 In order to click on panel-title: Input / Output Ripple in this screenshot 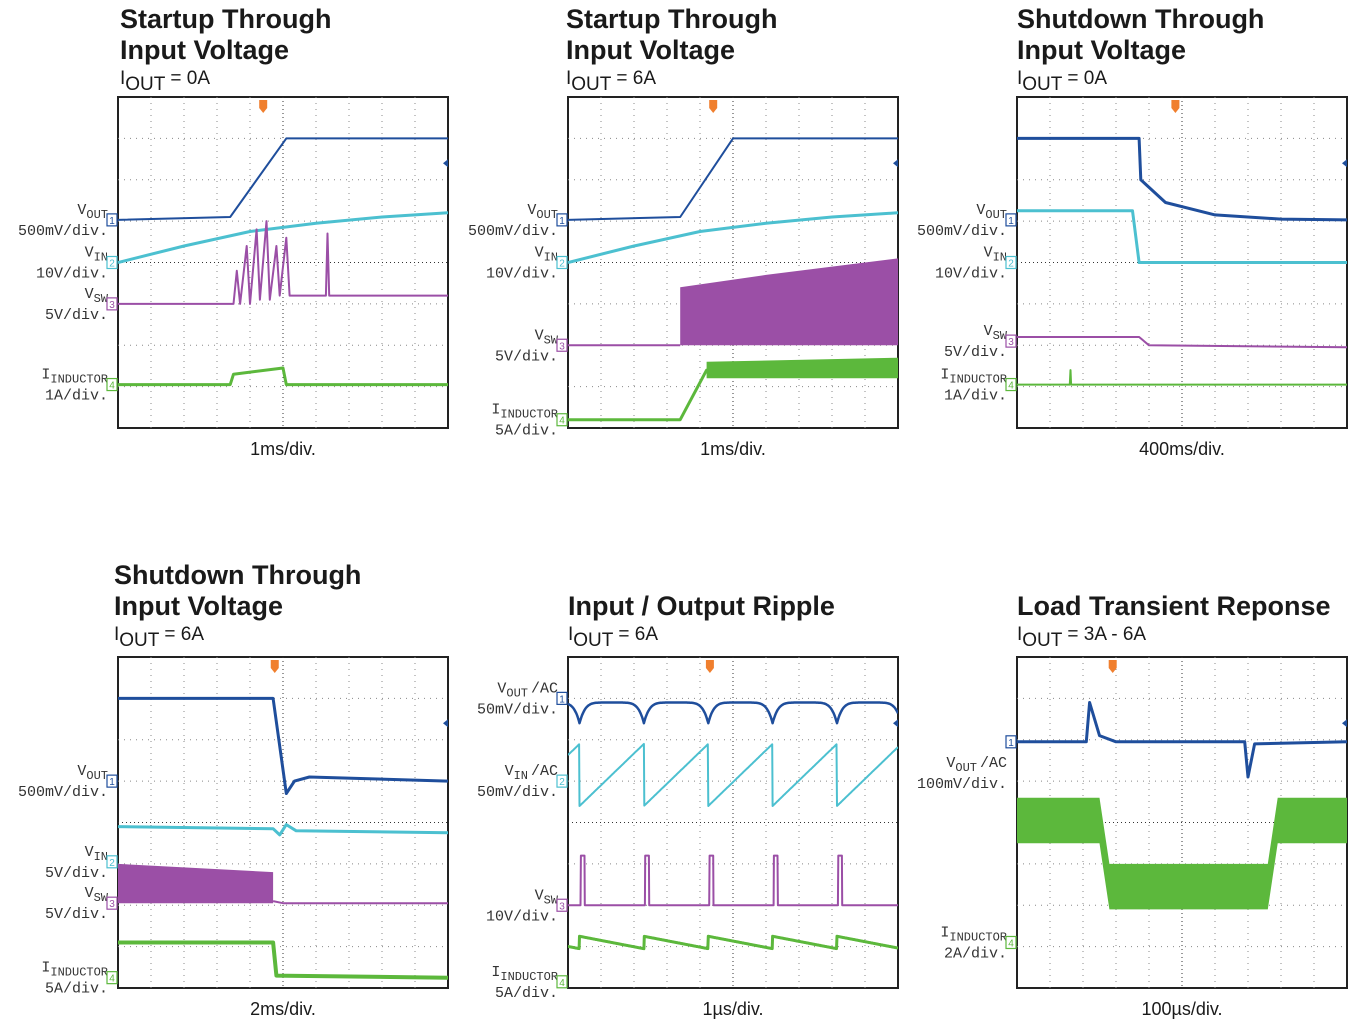, I will do `click(701, 606)`.